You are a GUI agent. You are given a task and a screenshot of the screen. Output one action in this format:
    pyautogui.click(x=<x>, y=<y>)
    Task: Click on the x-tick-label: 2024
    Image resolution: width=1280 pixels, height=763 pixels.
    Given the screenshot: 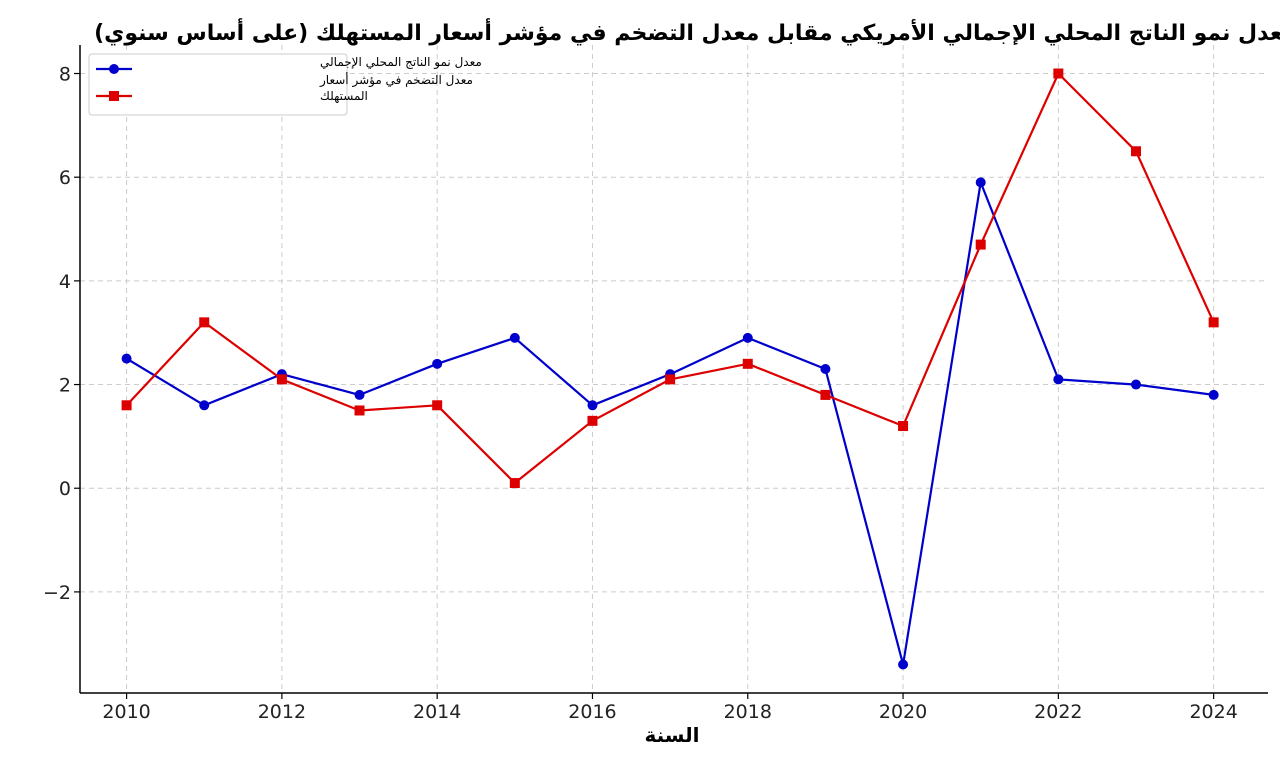 What is the action you would take?
    pyautogui.click(x=1213, y=712)
    